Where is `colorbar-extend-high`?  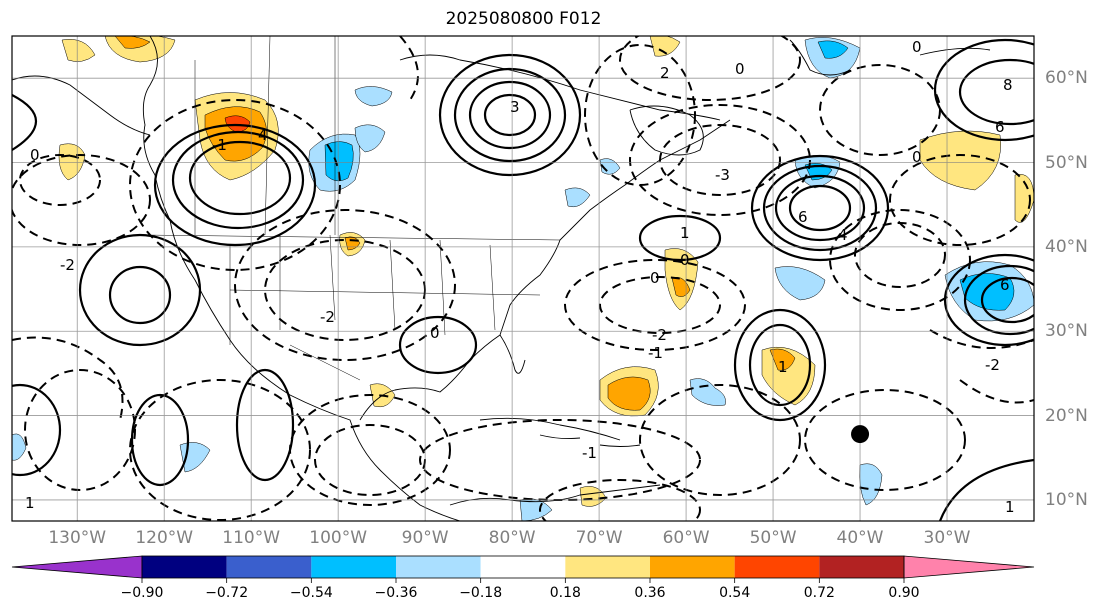 colorbar-extend-high is located at coordinates (969, 567).